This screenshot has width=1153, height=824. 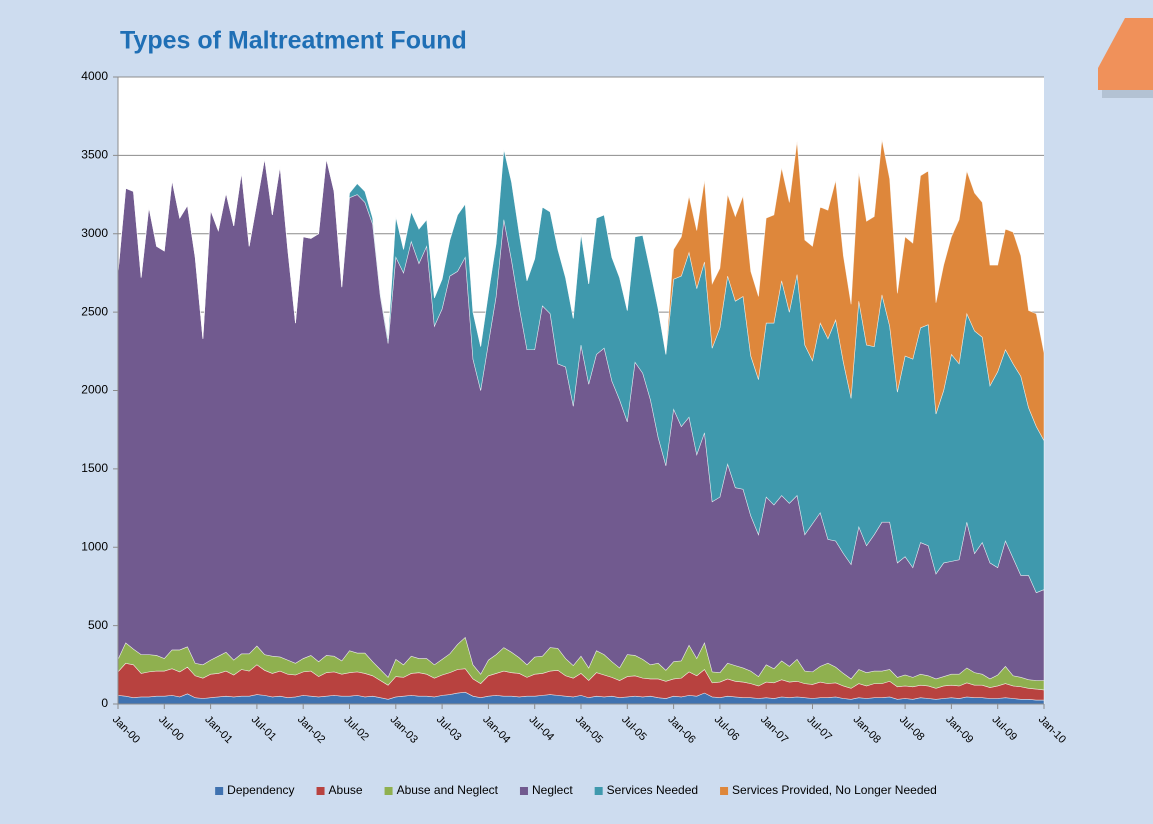 What do you see at coordinates (94, 76) in the screenshot?
I see `y-tick-label: 4000` at bounding box center [94, 76].